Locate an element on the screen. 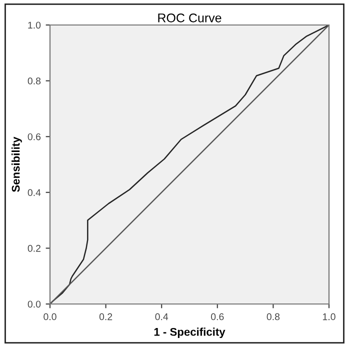 Image resolution: width=349 pixels, height=347 pixels. y-tick-label: 0.0 is located at coordinates (34, 304).